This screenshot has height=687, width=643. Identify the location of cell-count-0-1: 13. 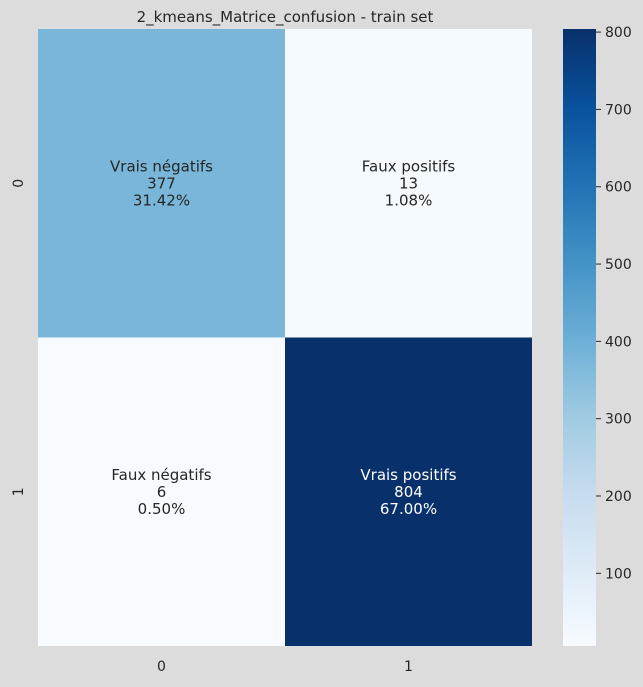
(408, 183).